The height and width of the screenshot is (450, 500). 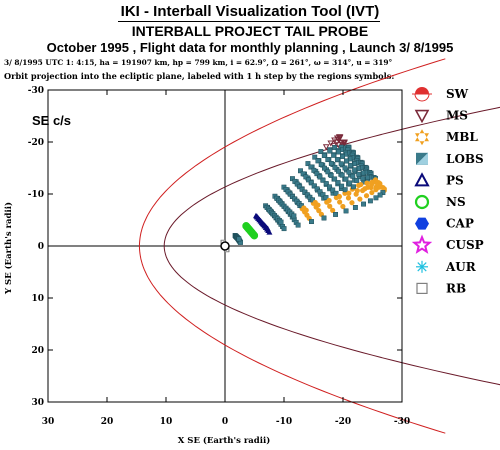 What do you see at coordinates (465, 245) in the screenshot?
I see `legend-label-cusp: CUSP` at bounding box center [465, 245].